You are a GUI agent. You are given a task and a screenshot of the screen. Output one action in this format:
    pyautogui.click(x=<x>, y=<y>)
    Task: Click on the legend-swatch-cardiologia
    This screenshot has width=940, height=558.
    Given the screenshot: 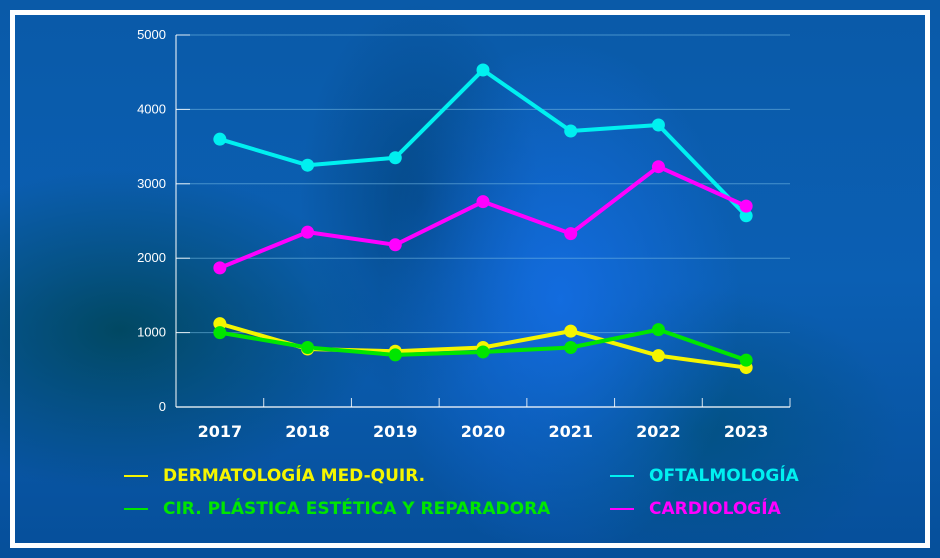 What is the action you would take?
    pyautogui.click(x=622, y=509)
    